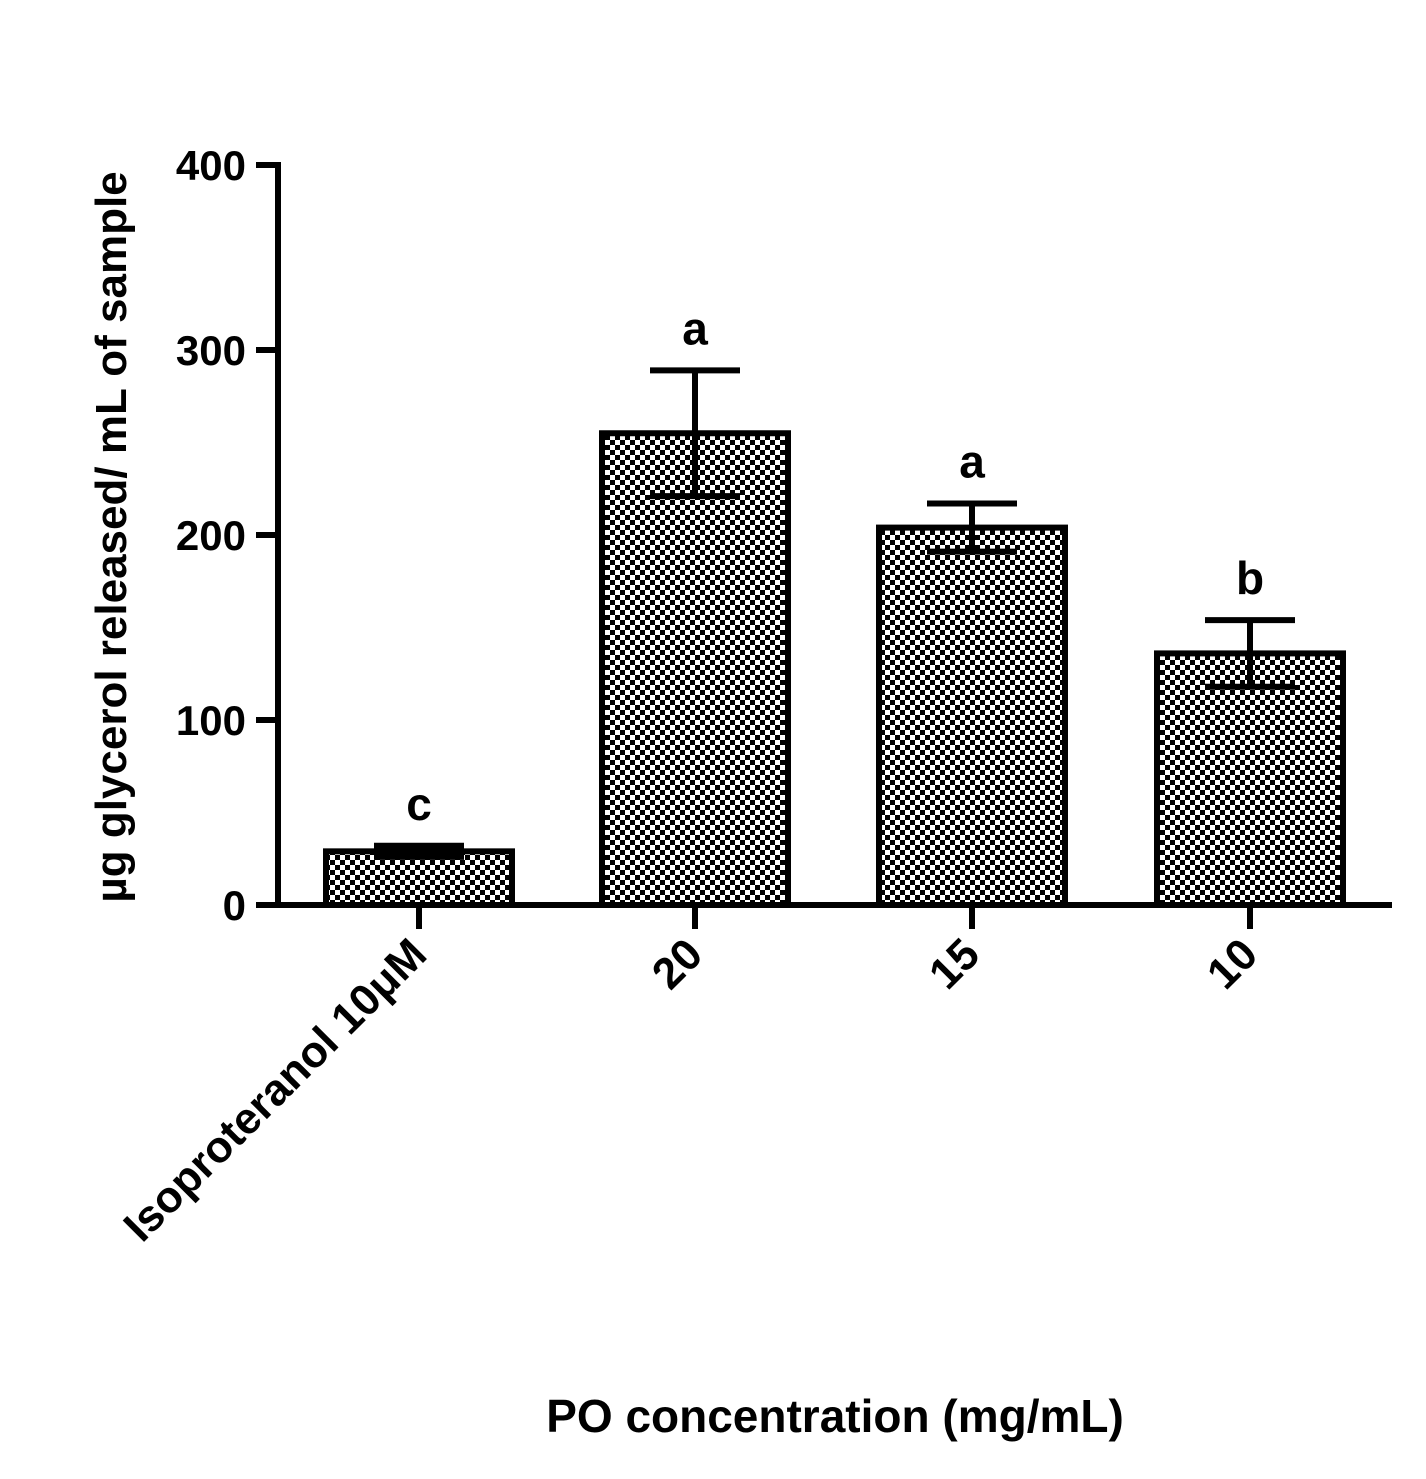 The height and width of the screenshot is (1479, 1426). What do you see at coordinates (211, 350) in the screenshot?
I see `y-tick-label-3: 300` at bounding box center [211, 350].